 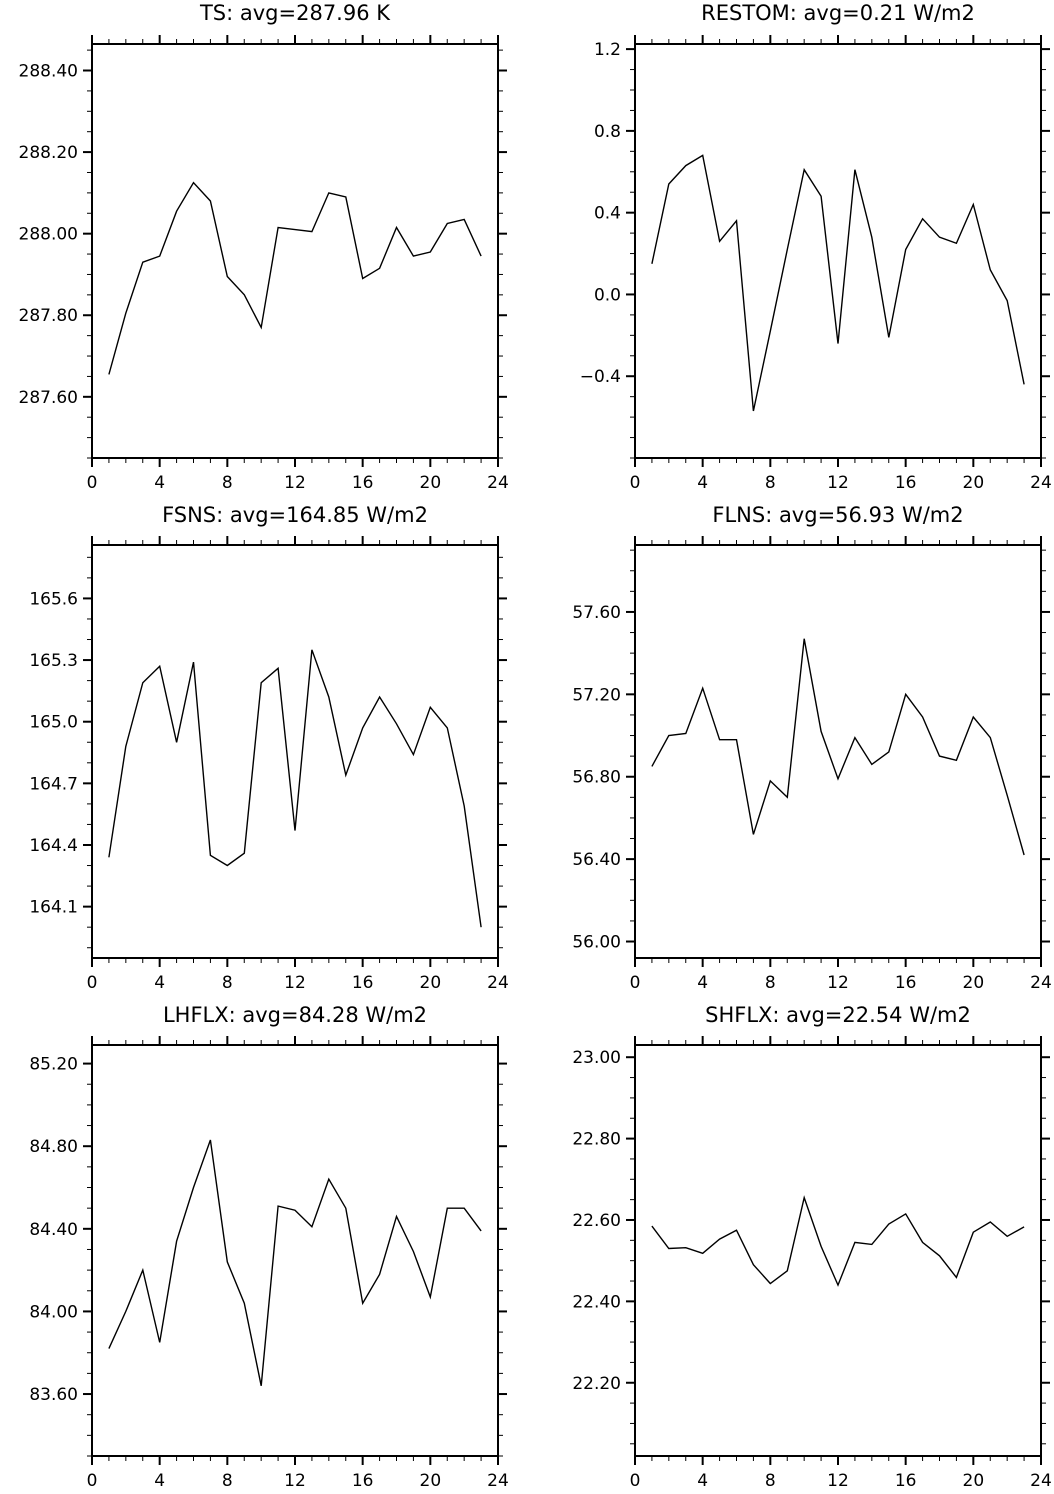 What do you see at coordinates (596, 778) in the screenshot?
I see `y-tick-label: 56.80` at bounding box center [596, 778].